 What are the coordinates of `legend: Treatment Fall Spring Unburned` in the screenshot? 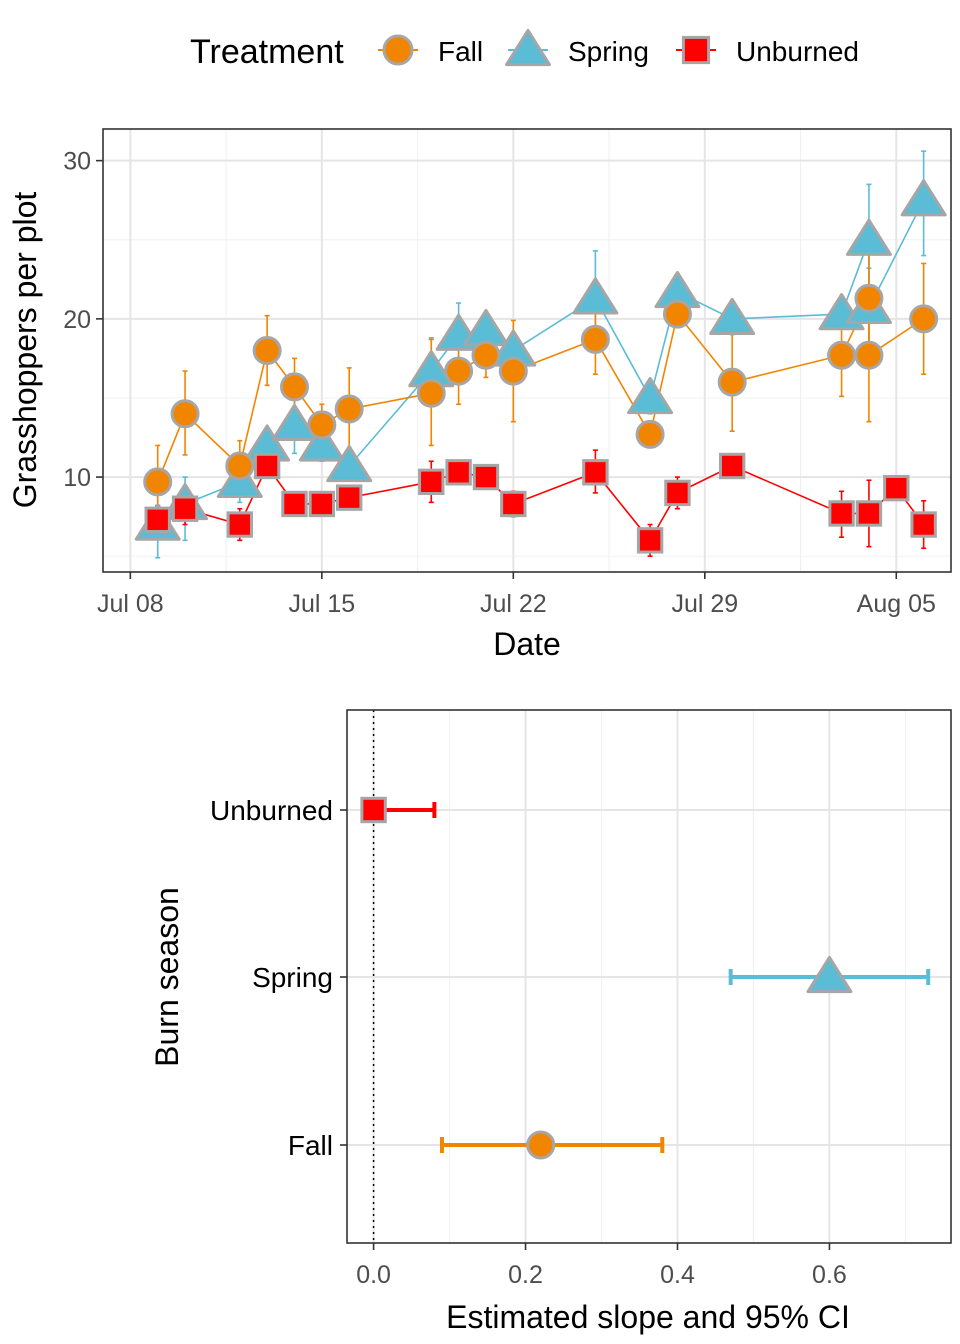 It's located at (524, 49).